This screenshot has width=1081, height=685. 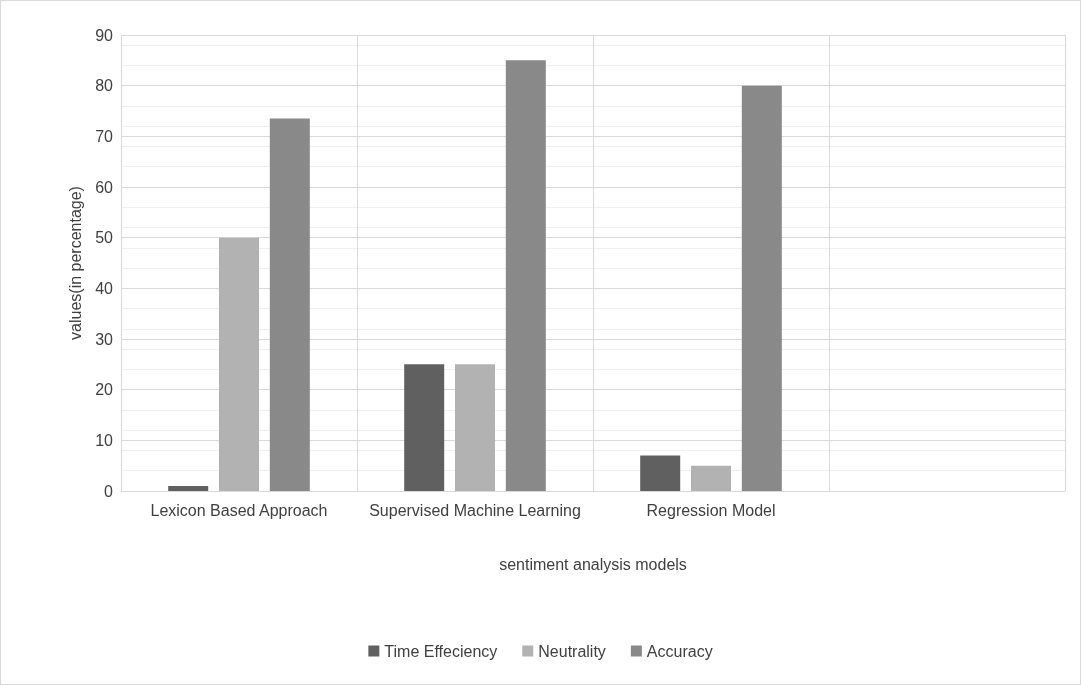 What do you see at coordinates (104, 136) in the screenshot?
I see `y-tick-label: 70` at bounding box center [104, 136].